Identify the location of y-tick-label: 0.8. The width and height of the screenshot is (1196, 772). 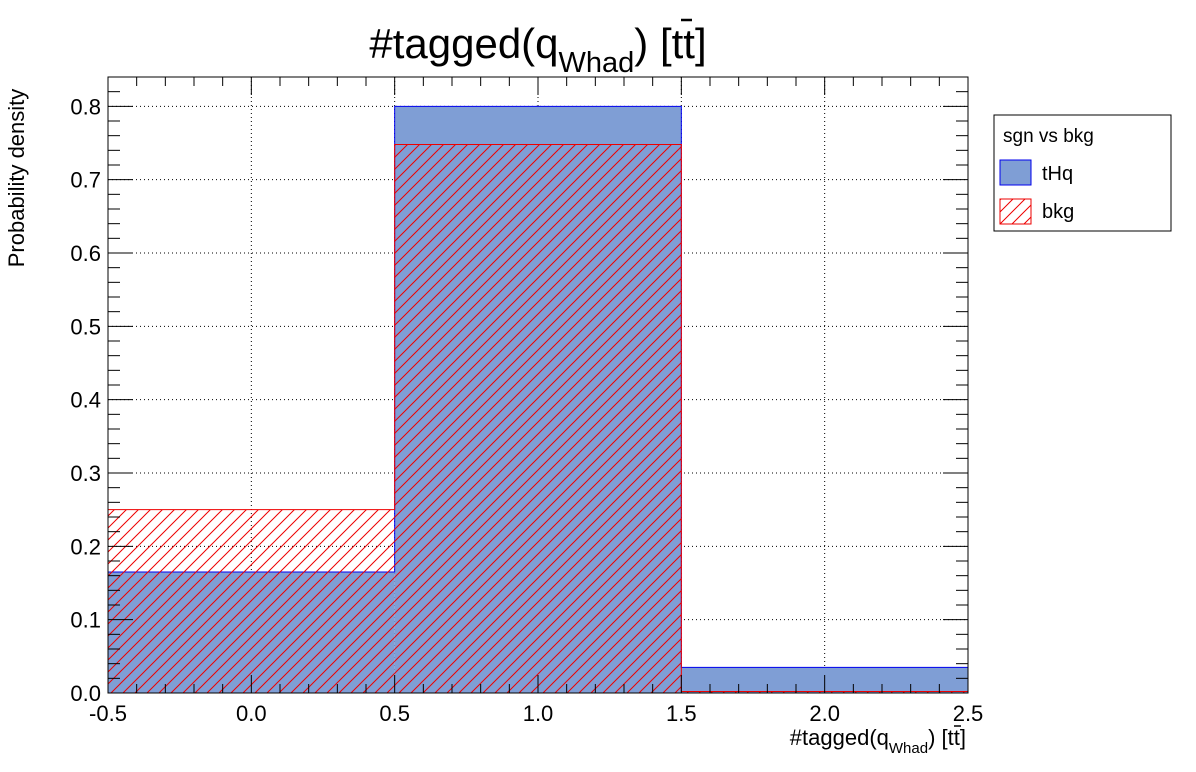
(85, 106).